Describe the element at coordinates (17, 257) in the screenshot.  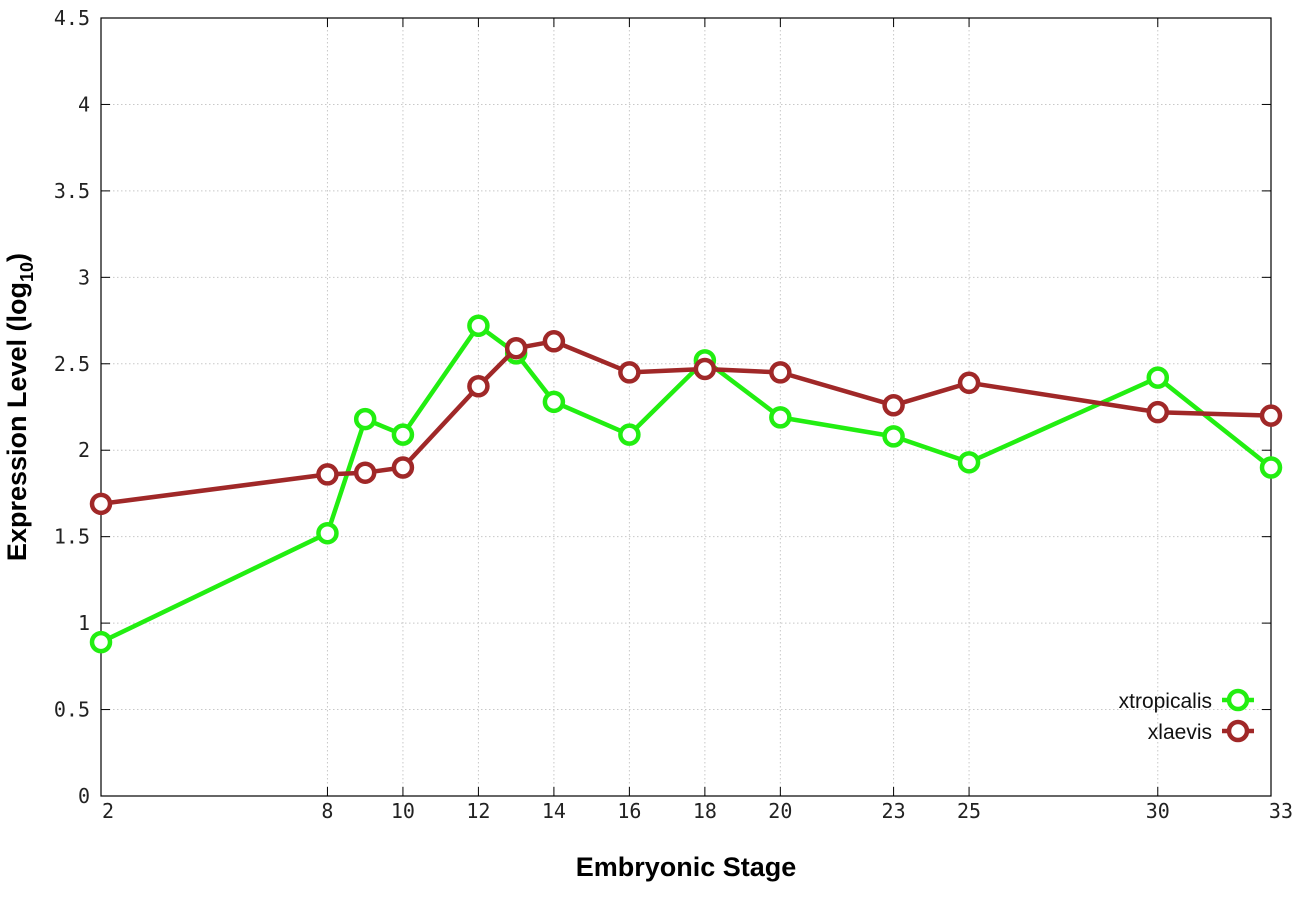
I see `y-axis-title-suffix: )` at that location.